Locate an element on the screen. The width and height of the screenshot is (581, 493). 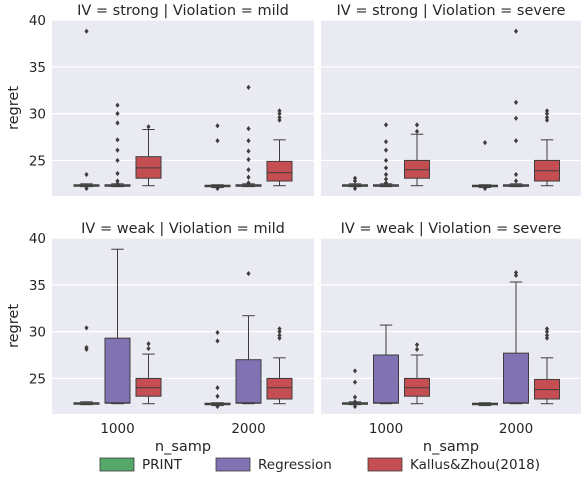
facet-title: IV = weak | Violation = severe is located at coordinates (451, 229).